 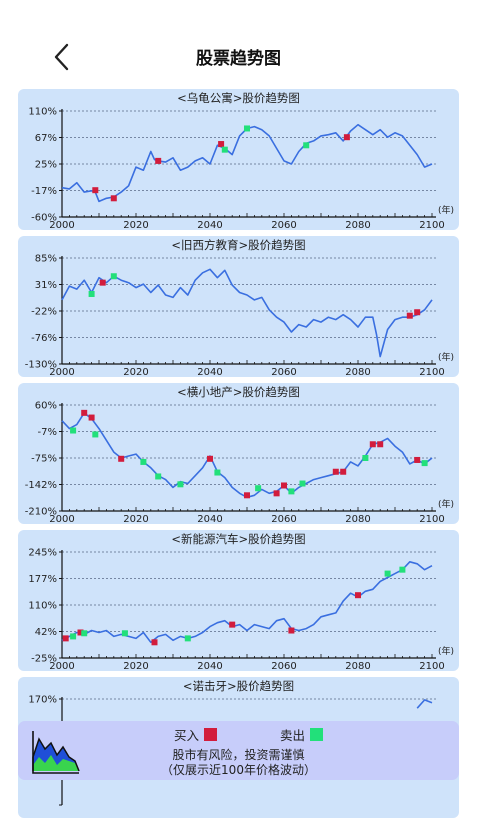 I want to click on y-tick-label: -75%, so click(x=44, y=459).